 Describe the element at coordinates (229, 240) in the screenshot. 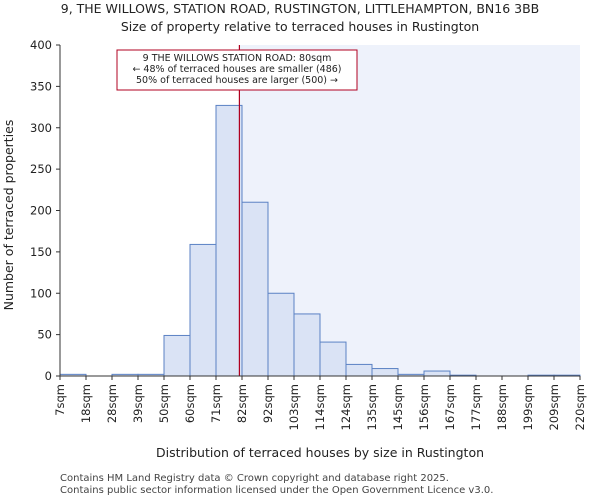

I see `bar-71sqm` at that location.